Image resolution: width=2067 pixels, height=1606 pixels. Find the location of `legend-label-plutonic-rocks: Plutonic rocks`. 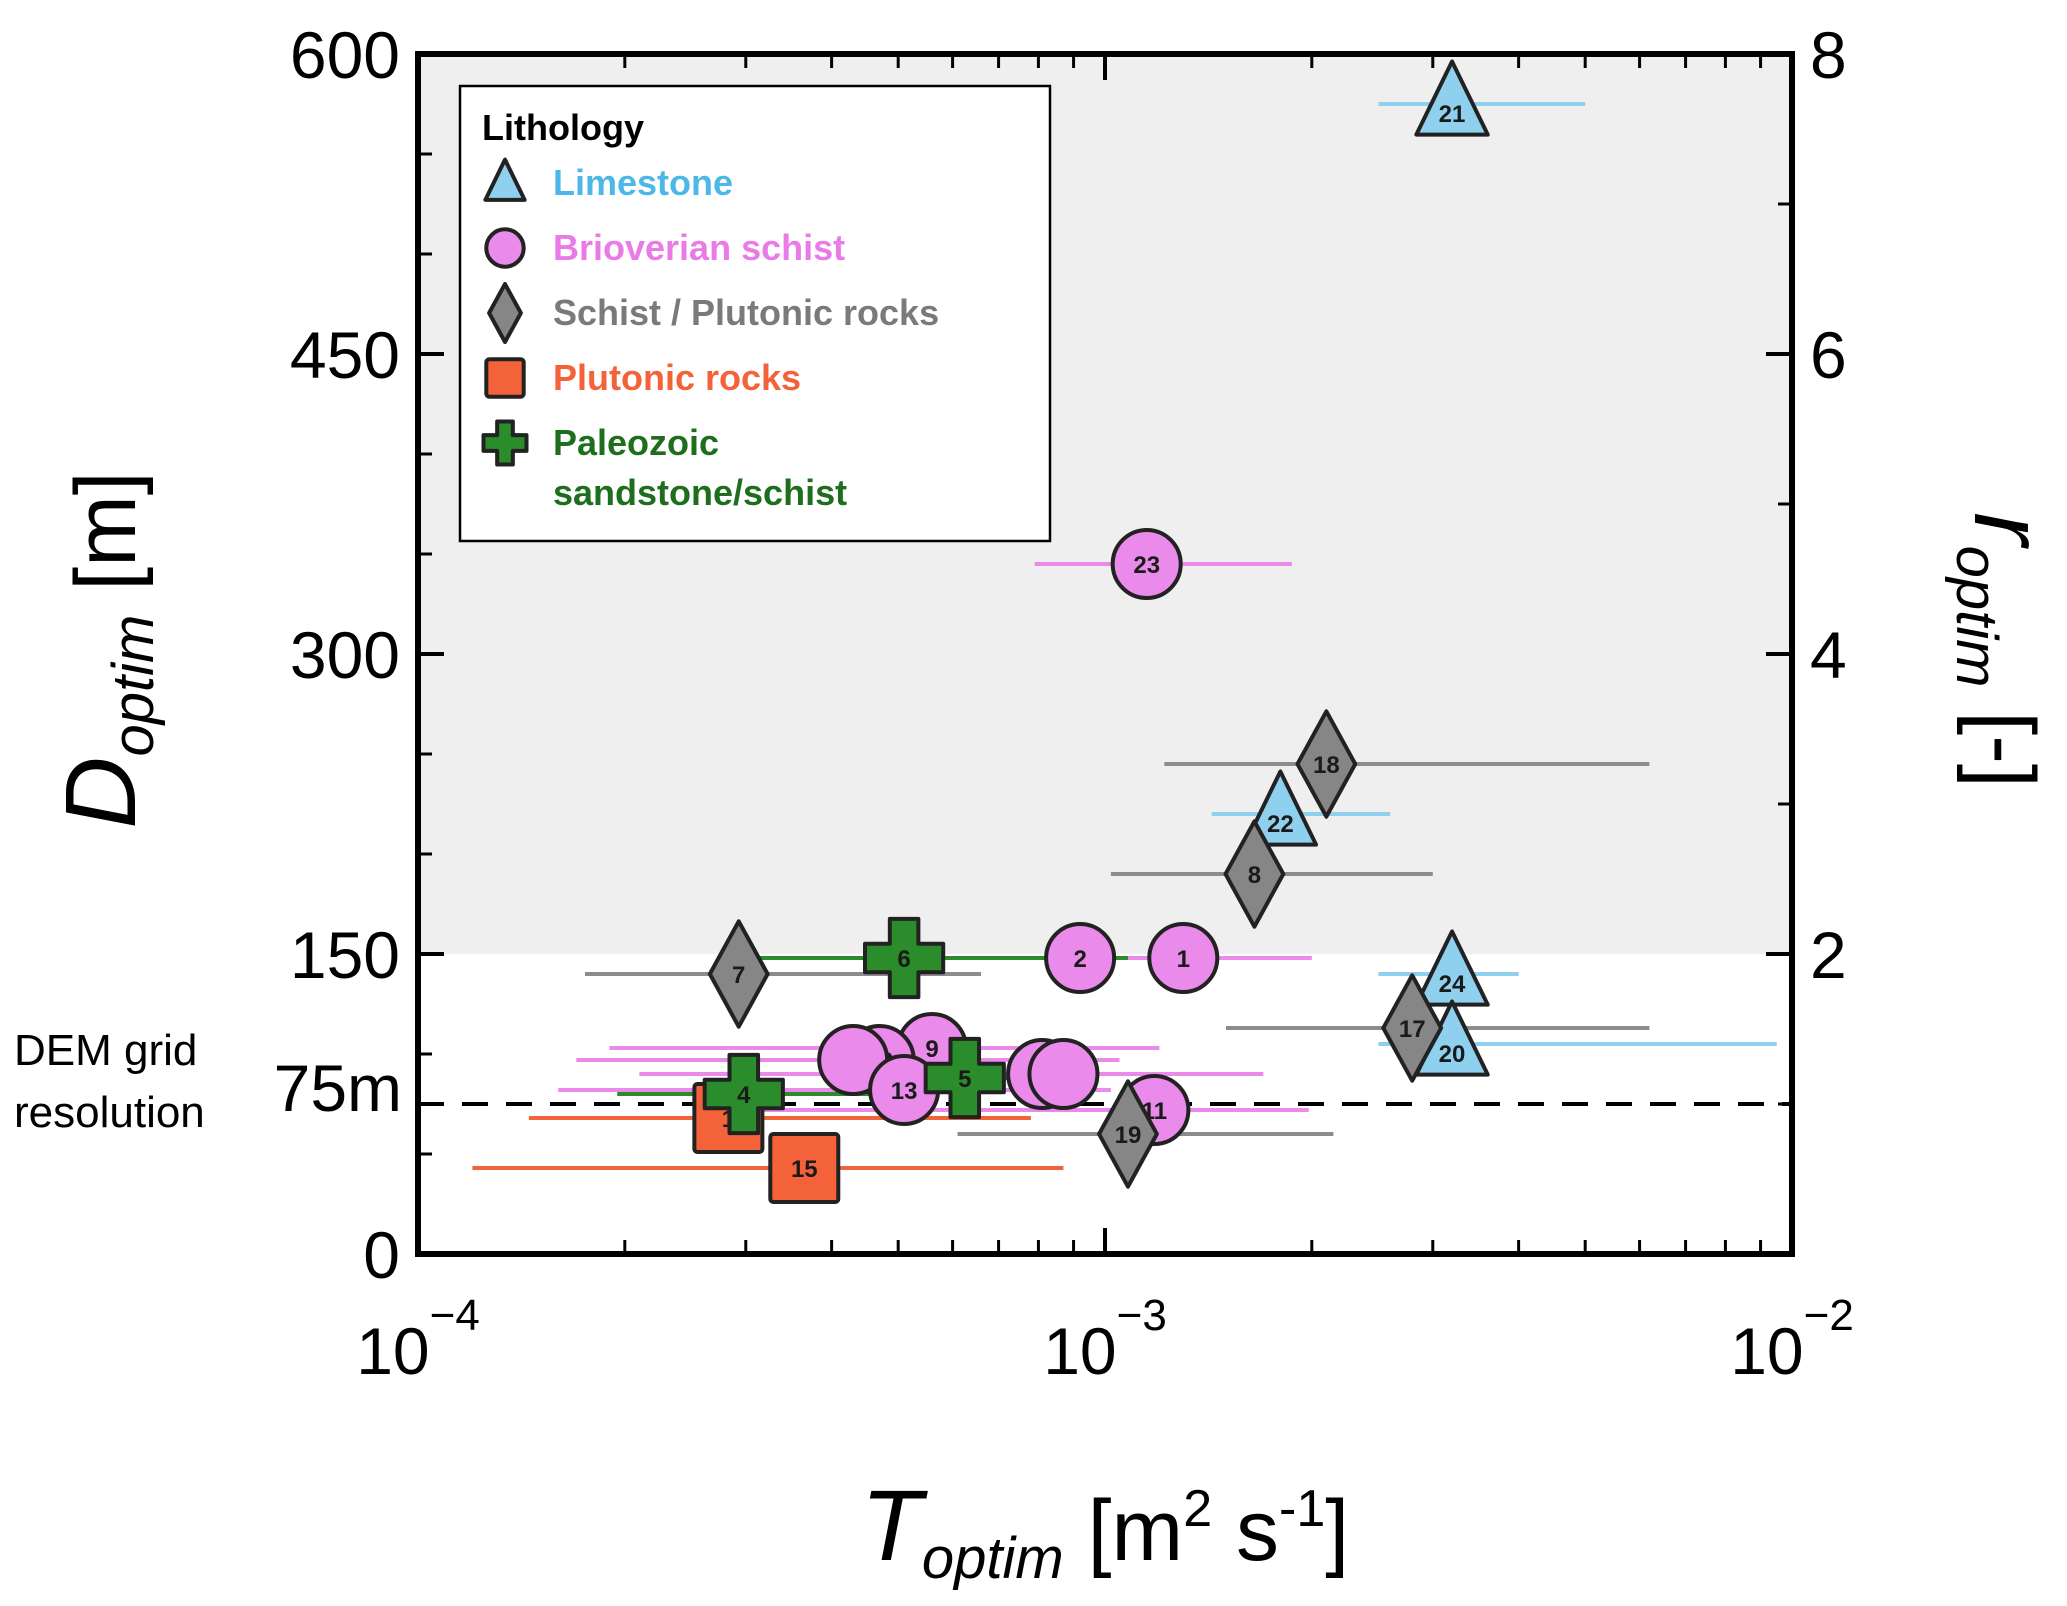

legend-label-plutonic-rocks: Plutonic rocks is located at coordinates (677, 377).